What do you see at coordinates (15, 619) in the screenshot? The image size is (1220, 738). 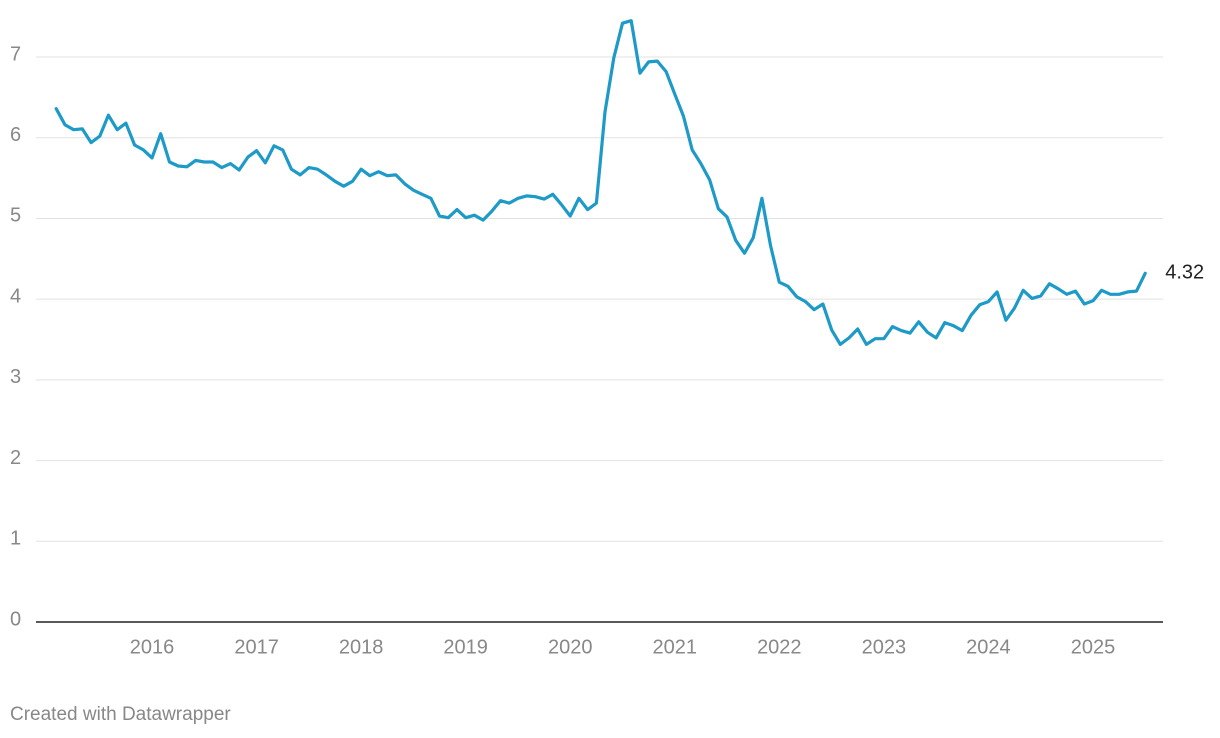 I see `y-tick-label: 0` at bounding box center [15, 619].